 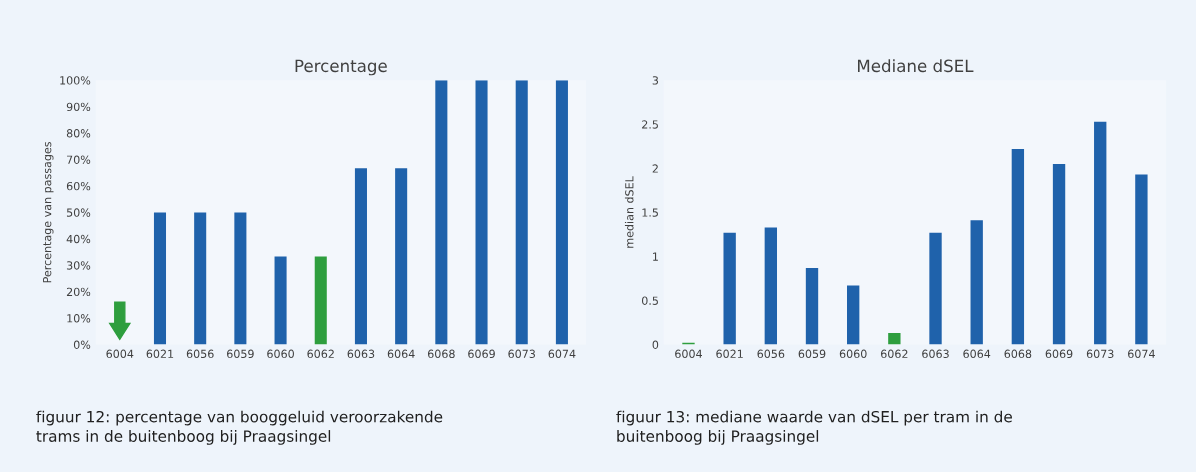 What do you see at coordinates (650, 212) in the screenshot?
I see `y-tick-label: 1.5` at bounding box center [650, 212].